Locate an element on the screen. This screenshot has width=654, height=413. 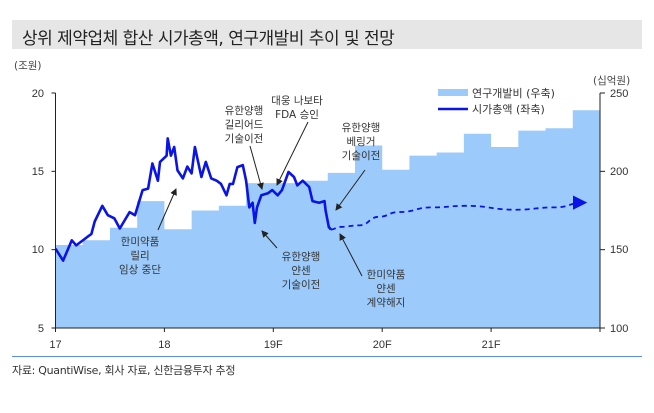
annotation-hanmi-janssen: 한미약품 얀센 계약해지 is located at coordinates (372, 271).